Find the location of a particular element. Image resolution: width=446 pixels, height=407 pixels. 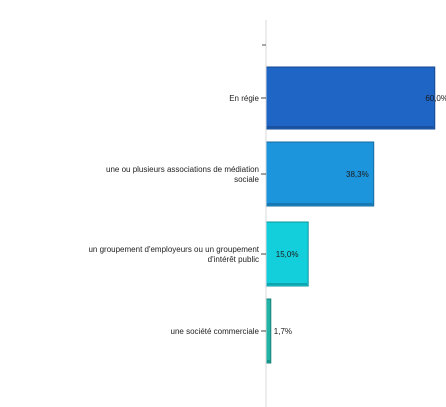

ticks-group is located at coordinates (263, 214).